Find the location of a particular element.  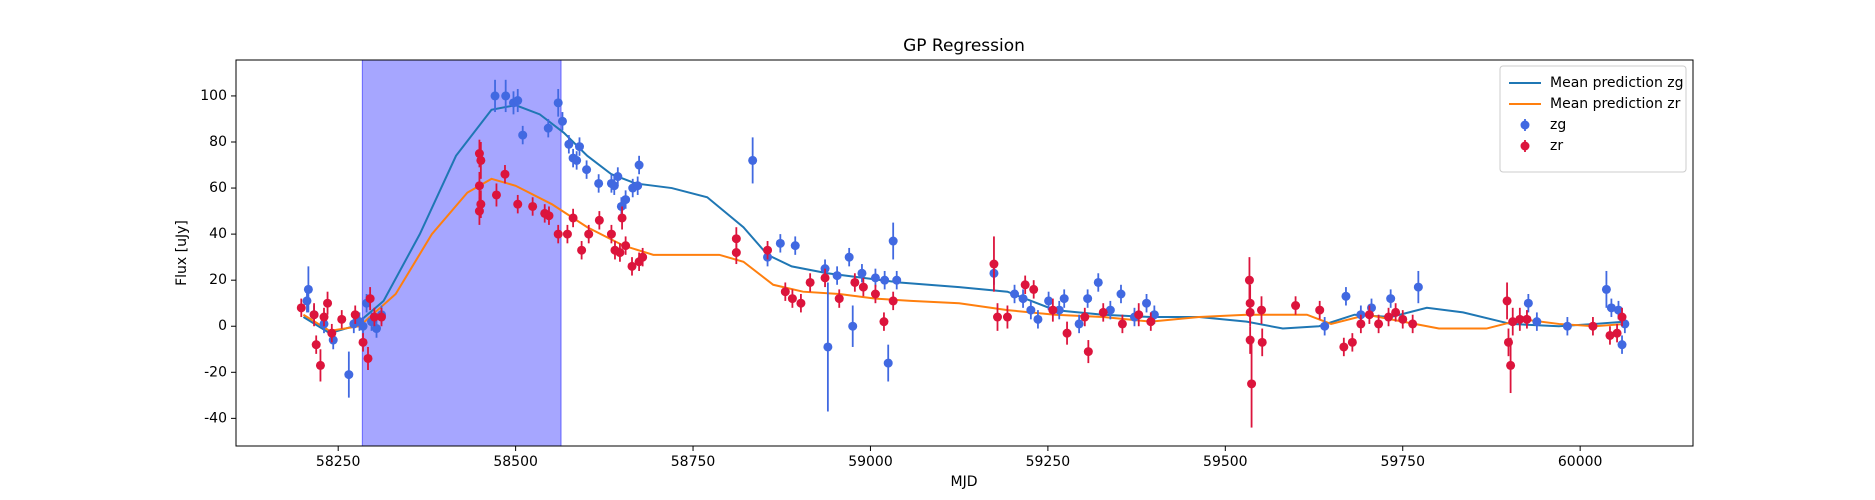

x-tick-label: 58750 is located at coordinates (693, 462).